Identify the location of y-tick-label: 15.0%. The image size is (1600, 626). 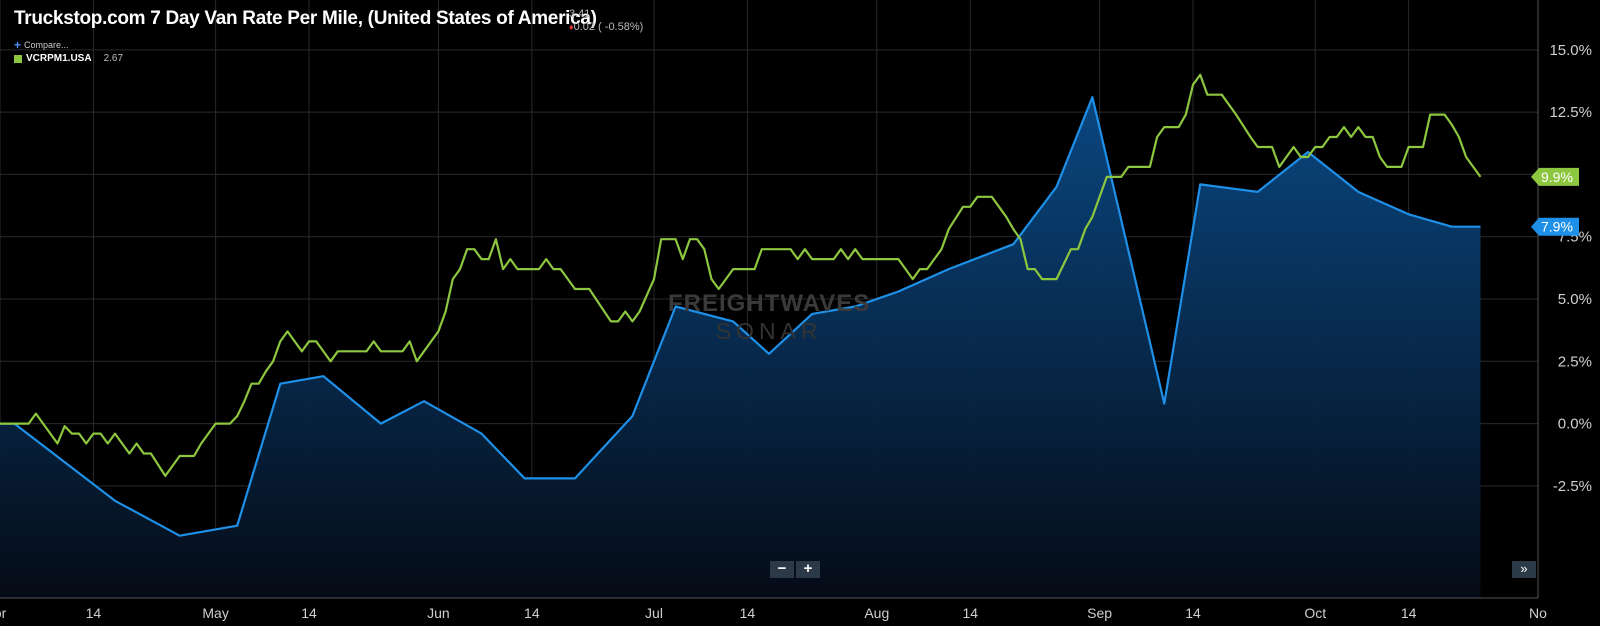
(1570, 50).